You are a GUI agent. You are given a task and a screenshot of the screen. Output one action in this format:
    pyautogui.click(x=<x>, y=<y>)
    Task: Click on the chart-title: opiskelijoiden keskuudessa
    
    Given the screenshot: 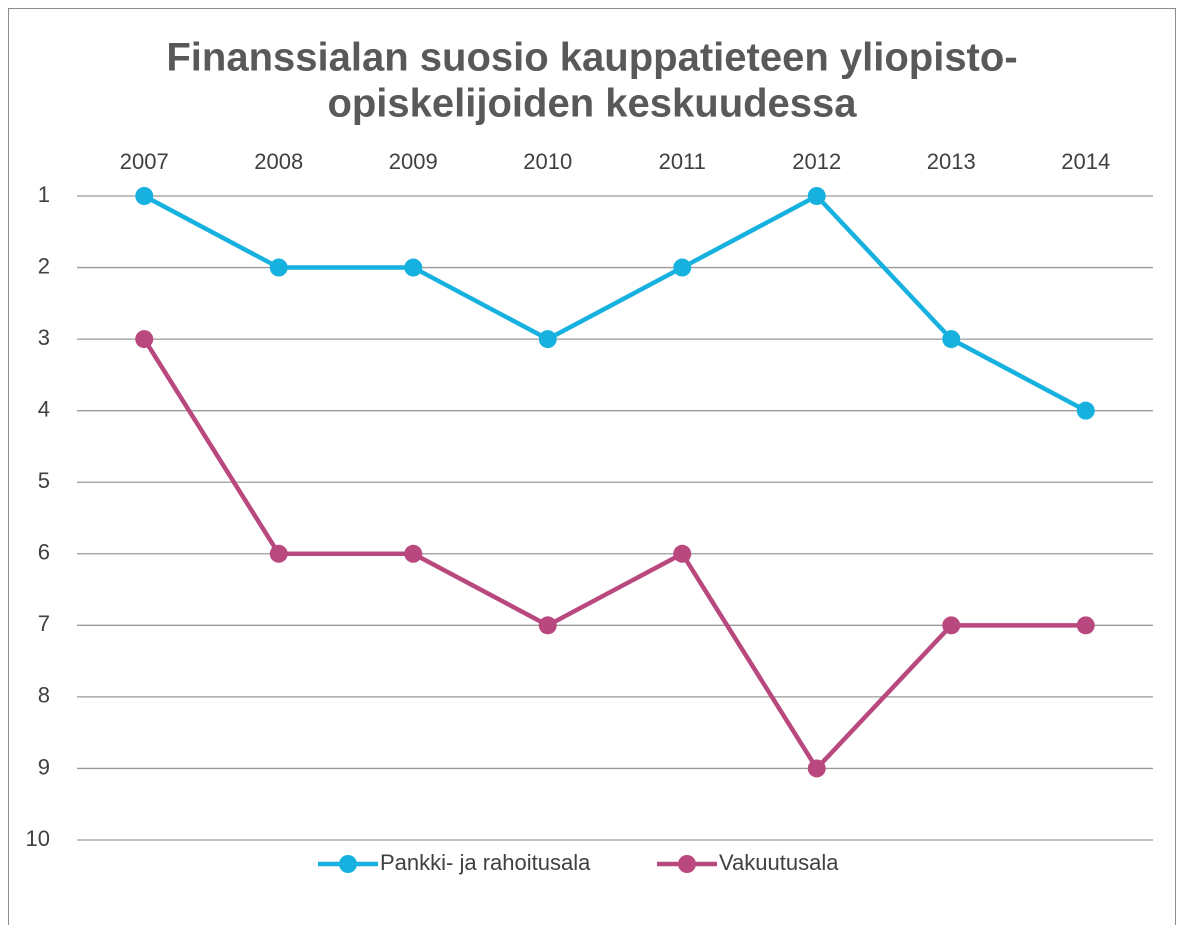 What is the action you would take?
    pyautogui.click(x=592, y=104)
    